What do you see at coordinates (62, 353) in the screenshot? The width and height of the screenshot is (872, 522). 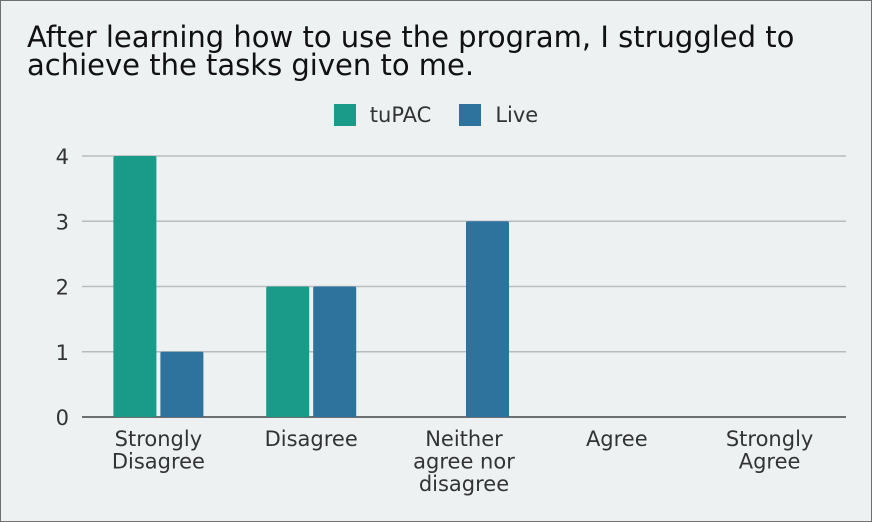 I see `y-tick-label: 1` at bounding box center [62, 353].